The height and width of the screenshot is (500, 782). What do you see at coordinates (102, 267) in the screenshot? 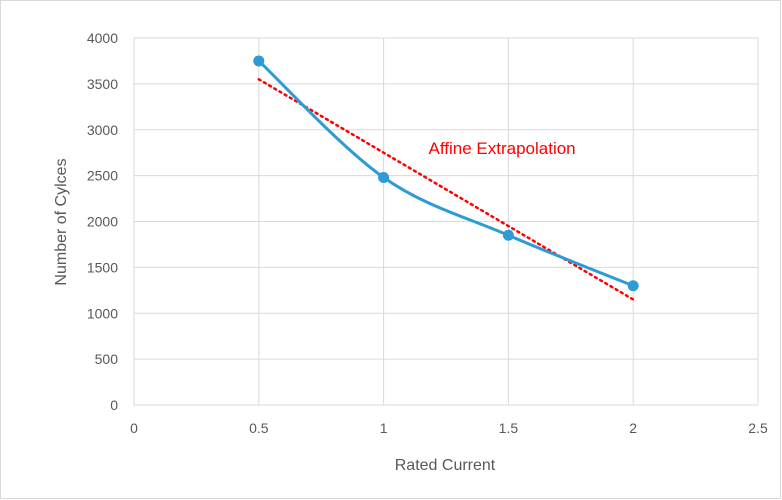
I see `y-tick-label: 1500` at bounding box center [102, 267].